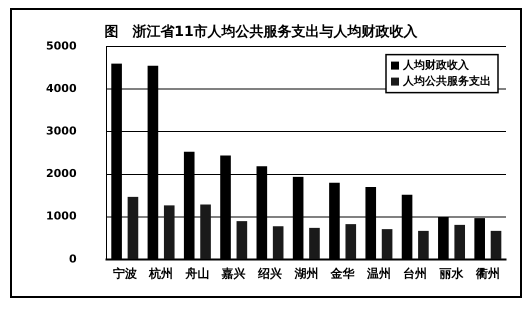 The width and height of the screenshot is (528, 309). I want to click on y-tick-label: 3000, so click(61, 131).